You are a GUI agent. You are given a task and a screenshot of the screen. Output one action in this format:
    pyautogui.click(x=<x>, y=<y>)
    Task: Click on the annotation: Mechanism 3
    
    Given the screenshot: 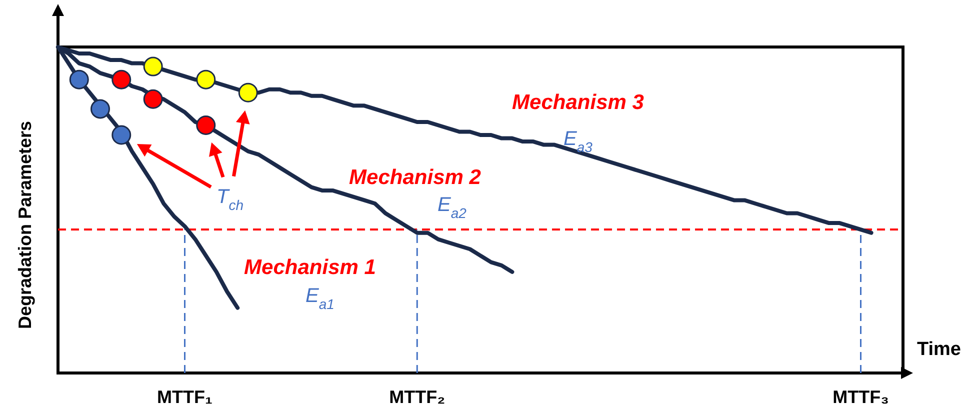 What is the action you would take?
    pyautogui.click(x=578, y=102)
    